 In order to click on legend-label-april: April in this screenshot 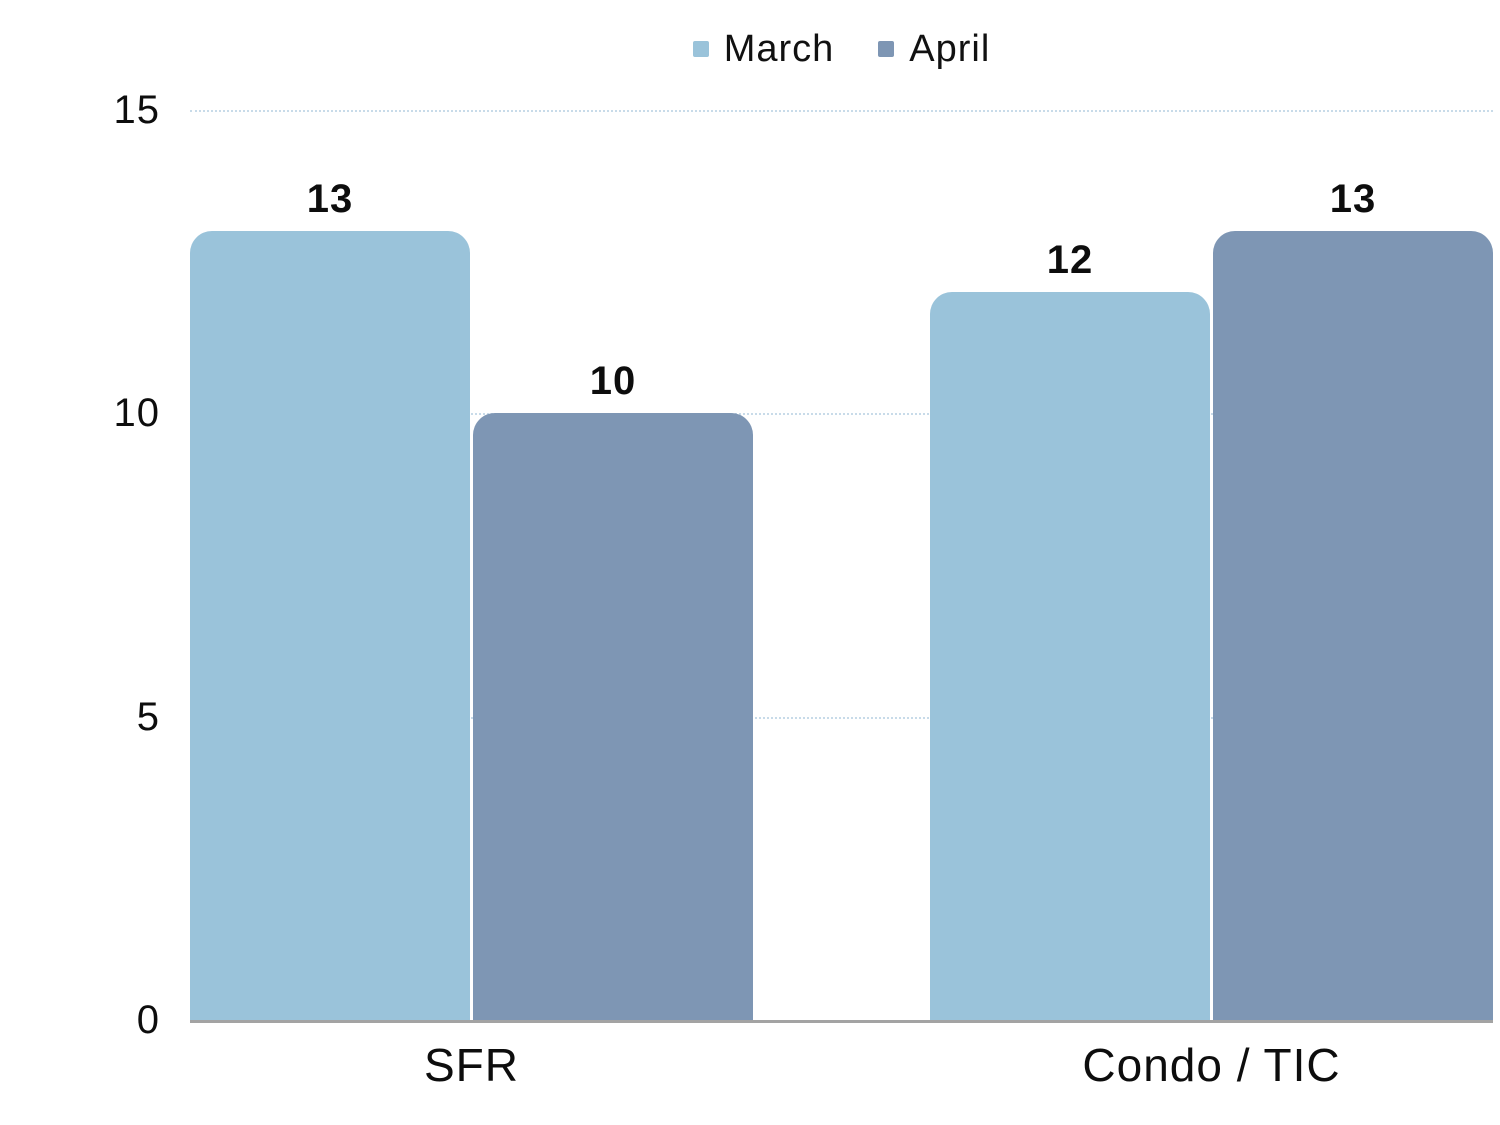, I will do `click(950, 49)`.